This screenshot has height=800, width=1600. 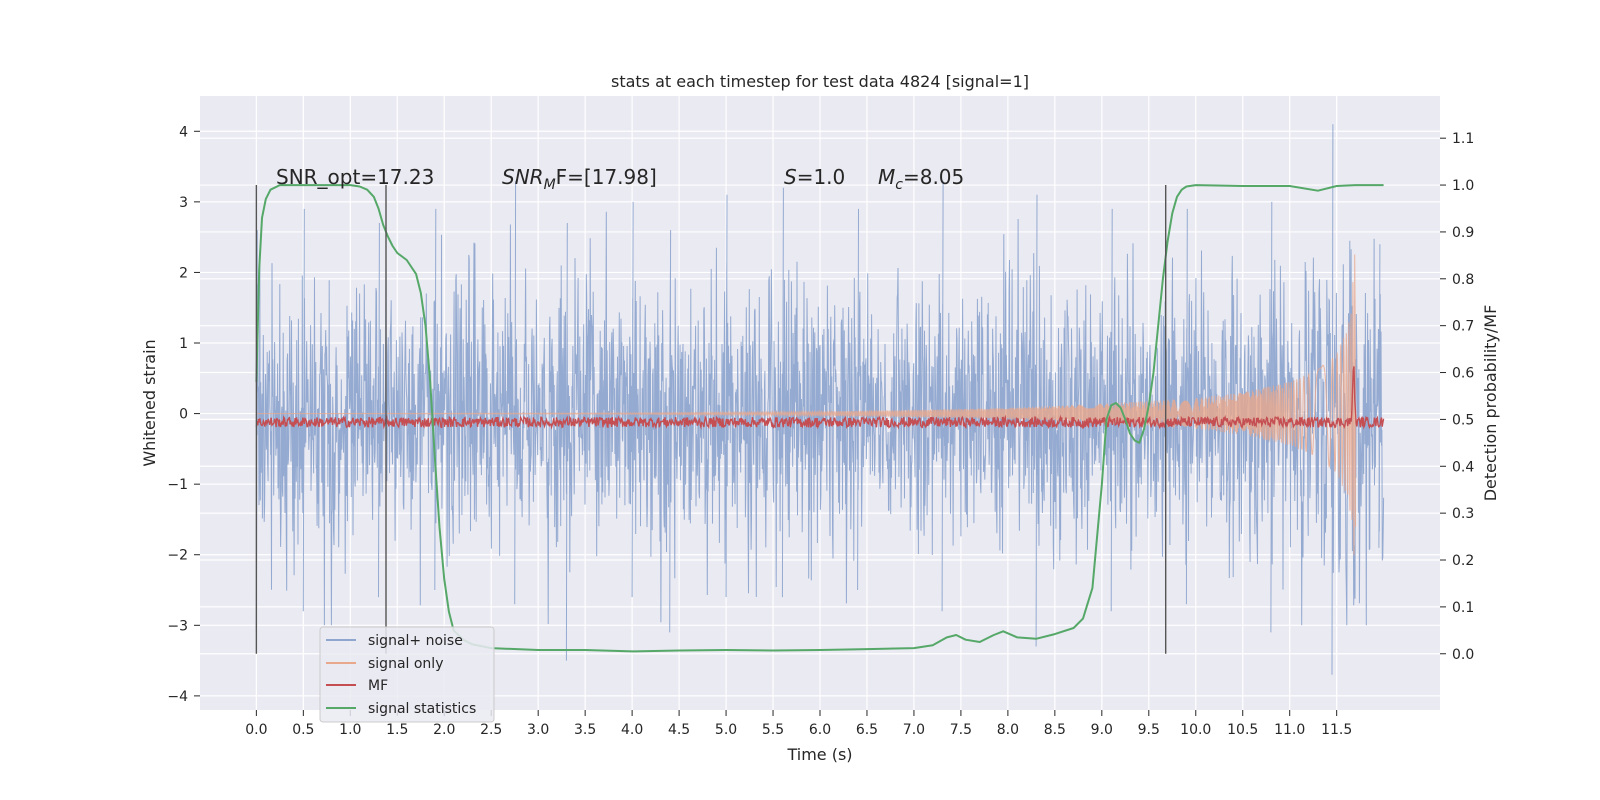 I want to click on legend-label-signal-statistics: signal statistics, so click(x=422, y=709).